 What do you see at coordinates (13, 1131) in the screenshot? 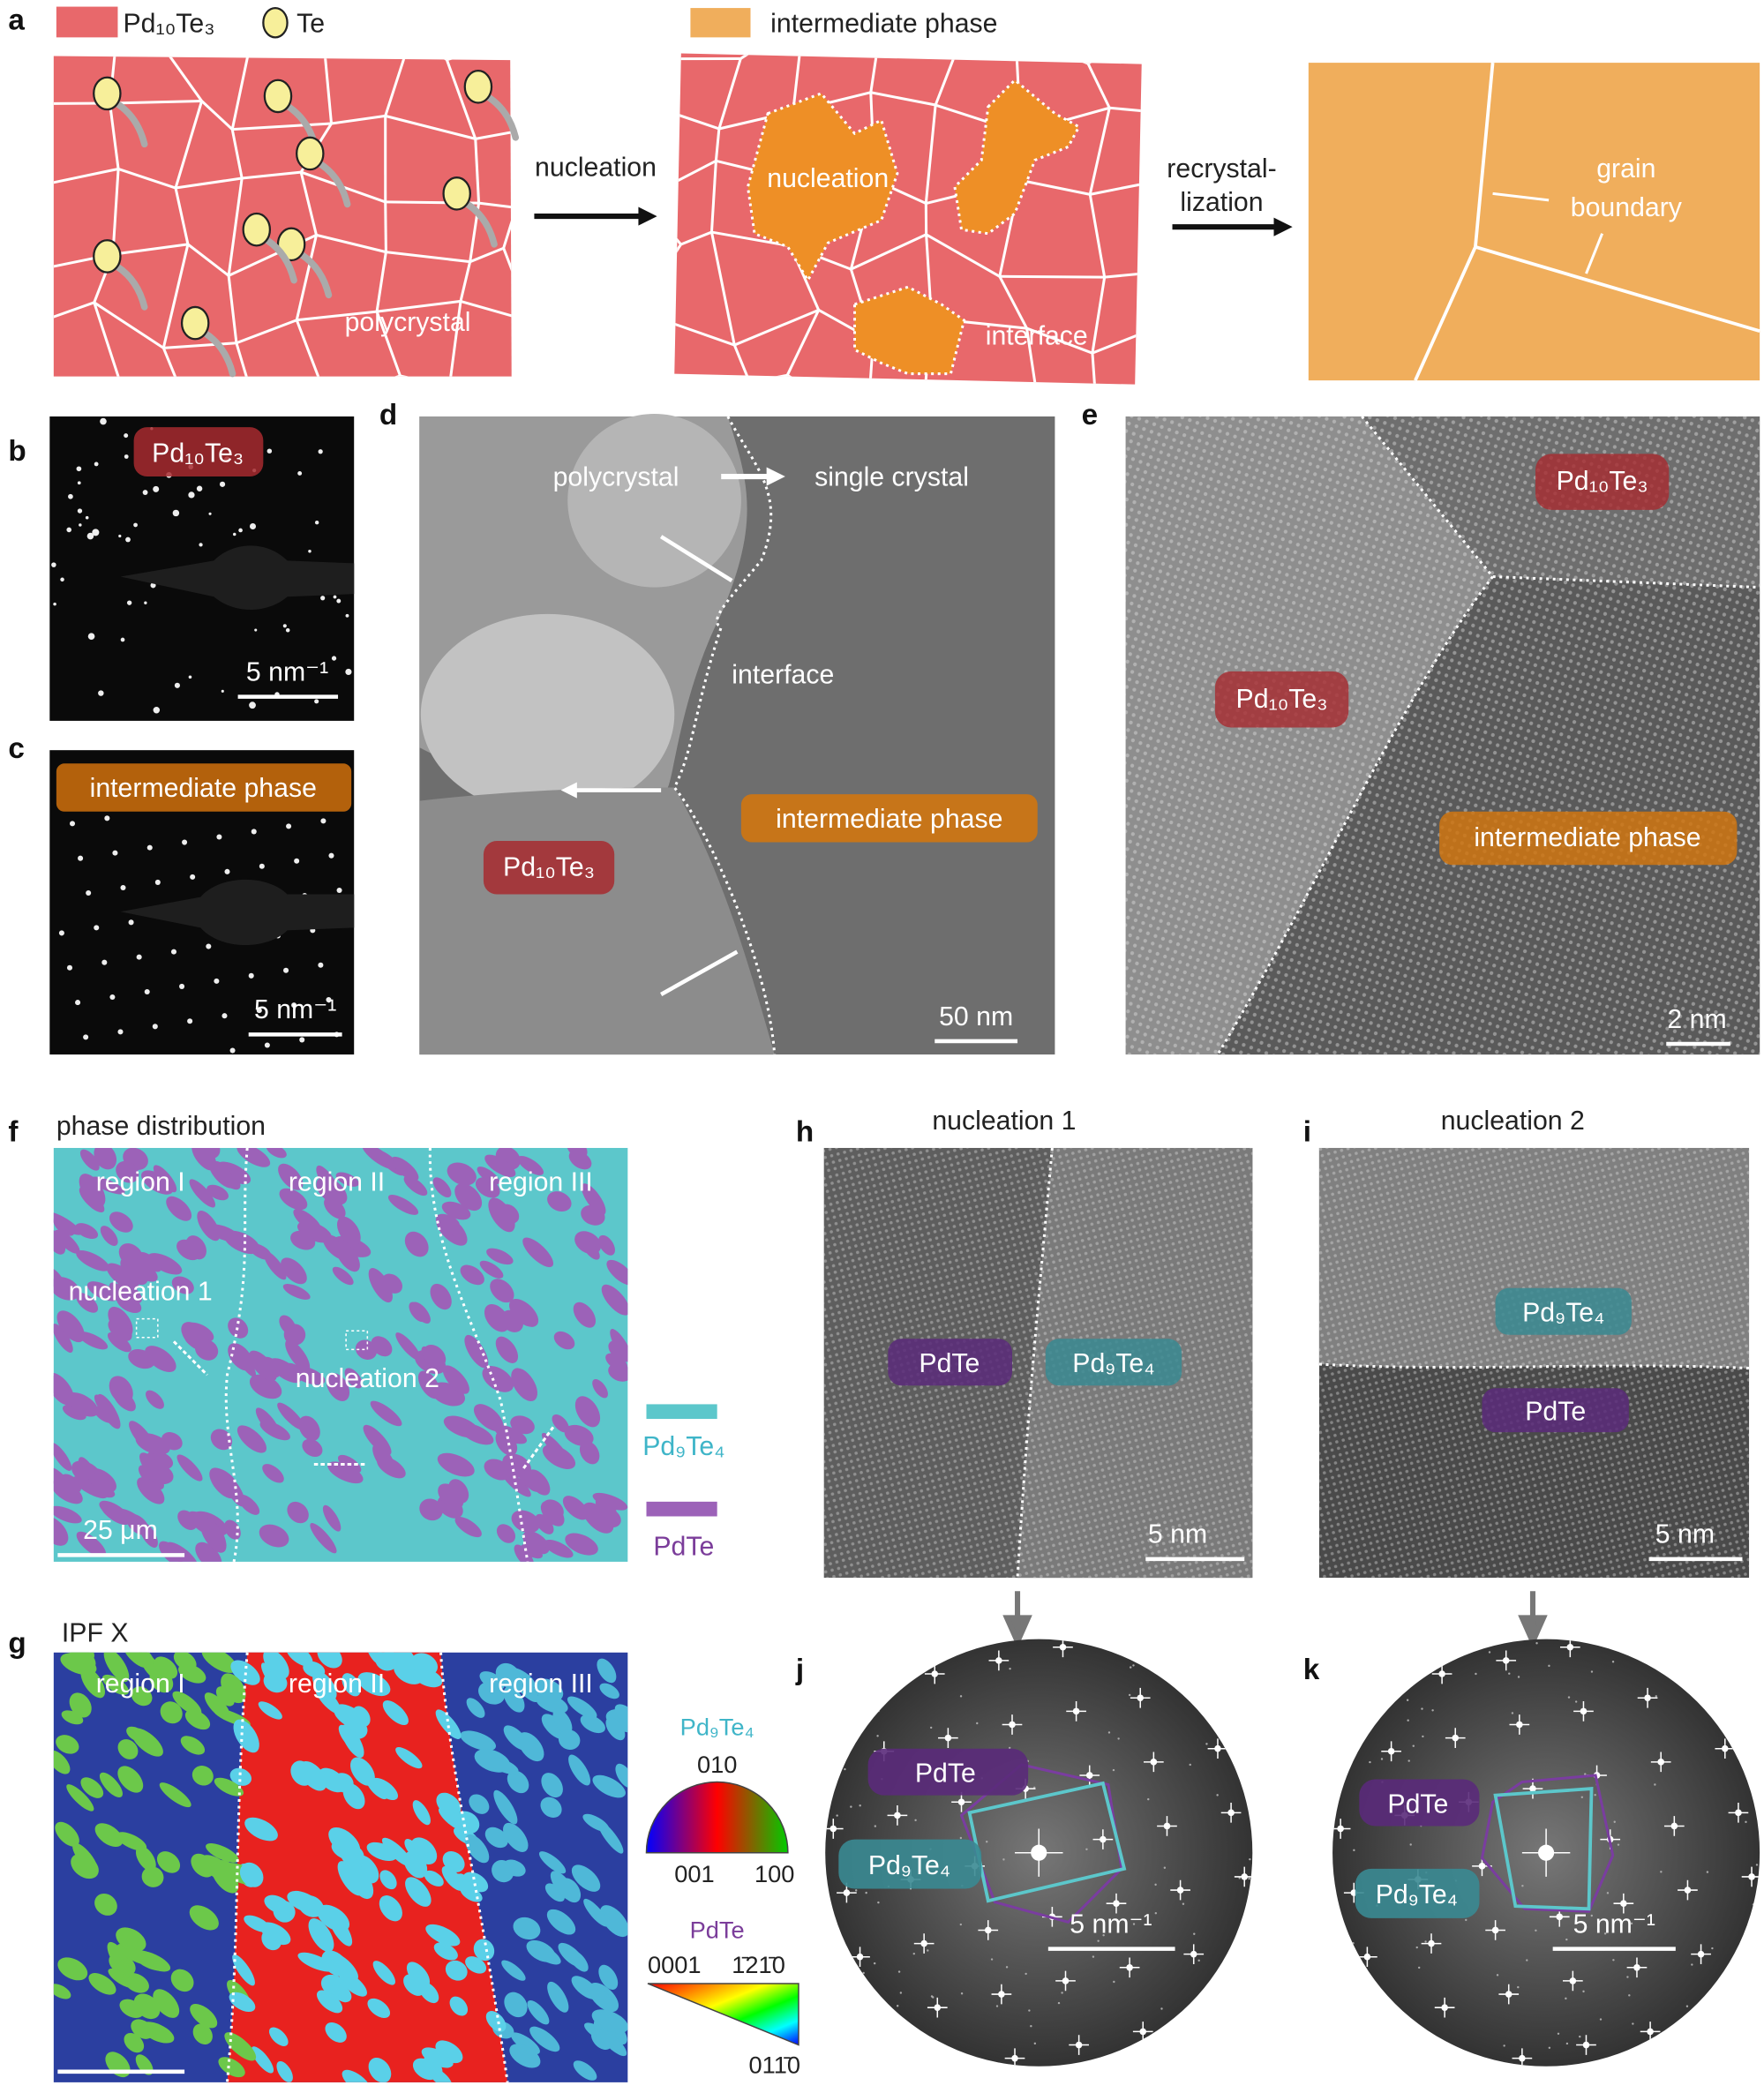
I see `panel-letter: f` at bounding box center [13, 1131].